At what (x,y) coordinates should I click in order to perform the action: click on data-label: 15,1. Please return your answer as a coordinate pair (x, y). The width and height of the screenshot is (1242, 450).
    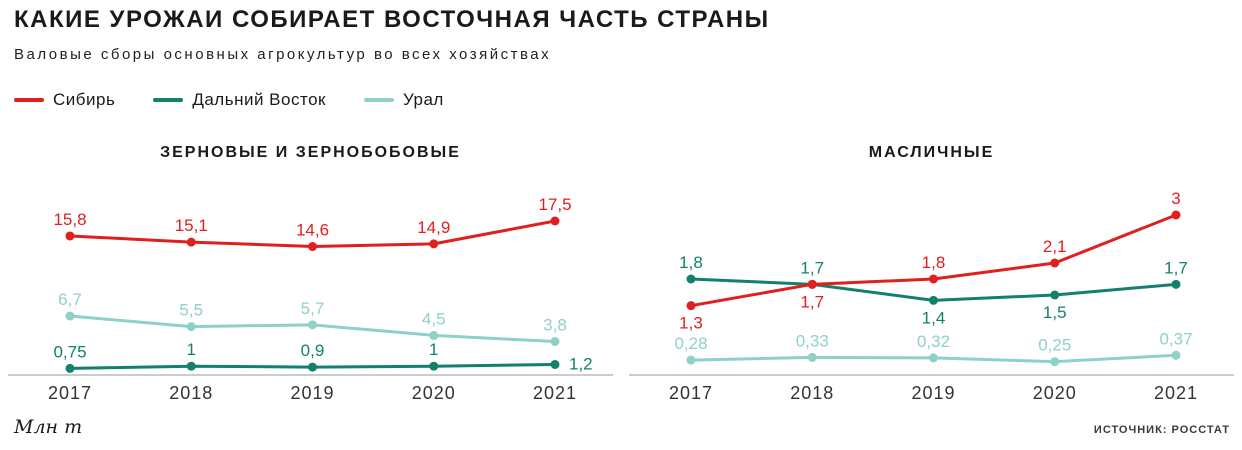
    Looking at the image, I should click on (191, 225).